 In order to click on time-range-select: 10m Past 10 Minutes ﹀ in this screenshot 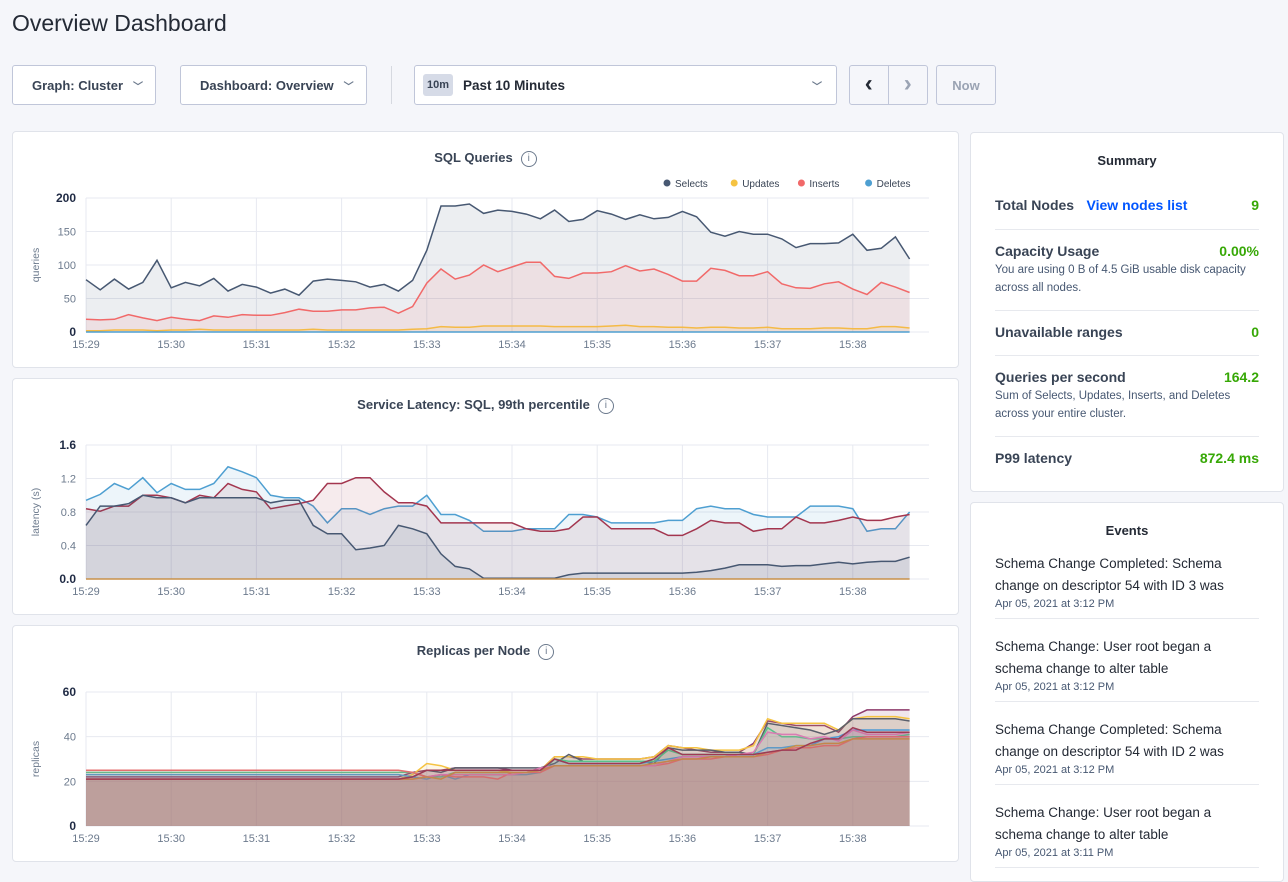, I will do `click(625, 85)`.